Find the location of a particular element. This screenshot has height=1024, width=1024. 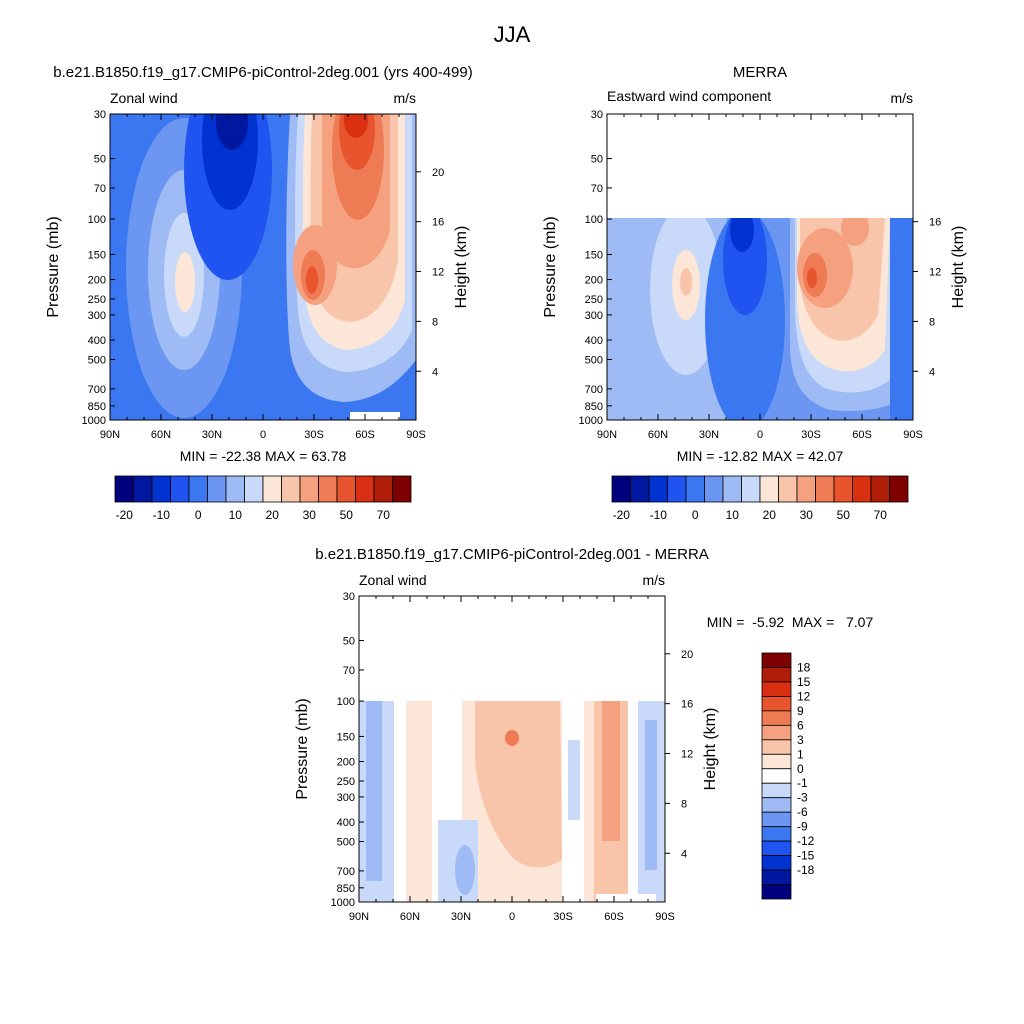

panel-b-y2tick-label: 8 is located at coordinates (932, 322).